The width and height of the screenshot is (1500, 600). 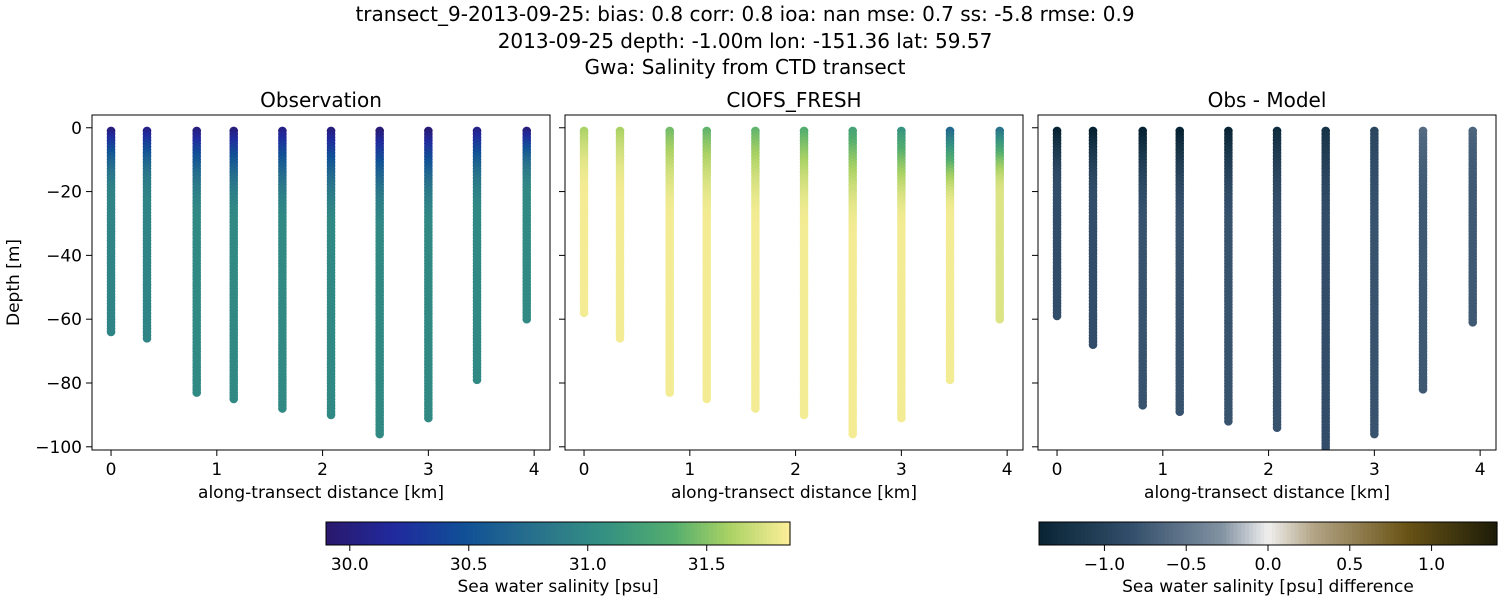 I want to click on colorbar-1-label: Sea water salinity [psu], so click(x=558, y=587).